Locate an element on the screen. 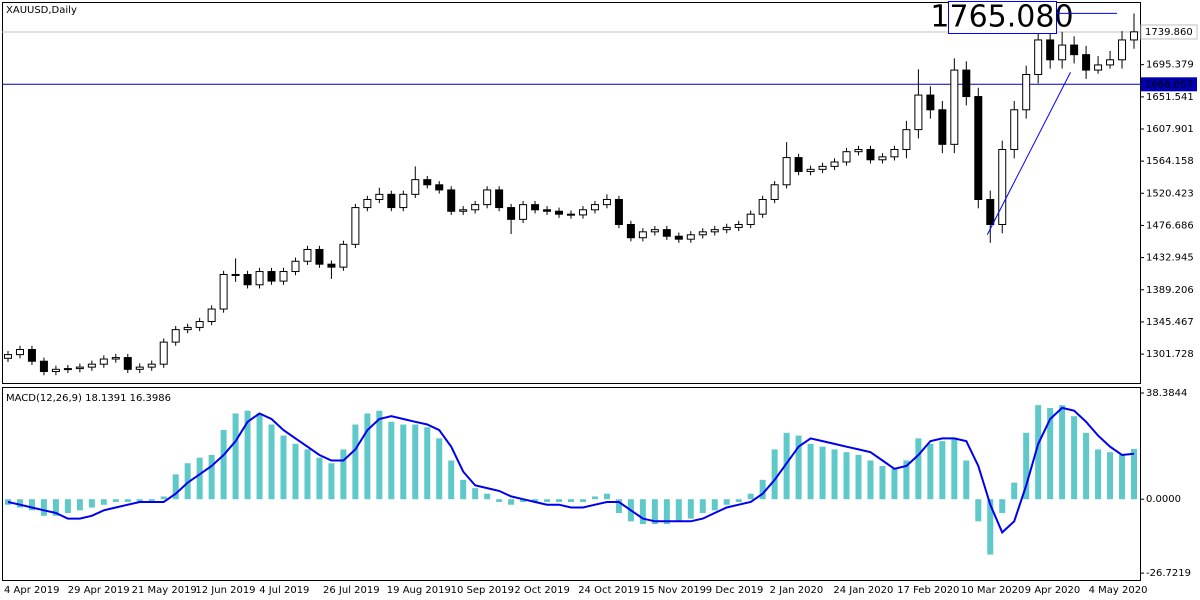  x-tick-label: 4 Apr 2019 is located at coordinates (31, 590).